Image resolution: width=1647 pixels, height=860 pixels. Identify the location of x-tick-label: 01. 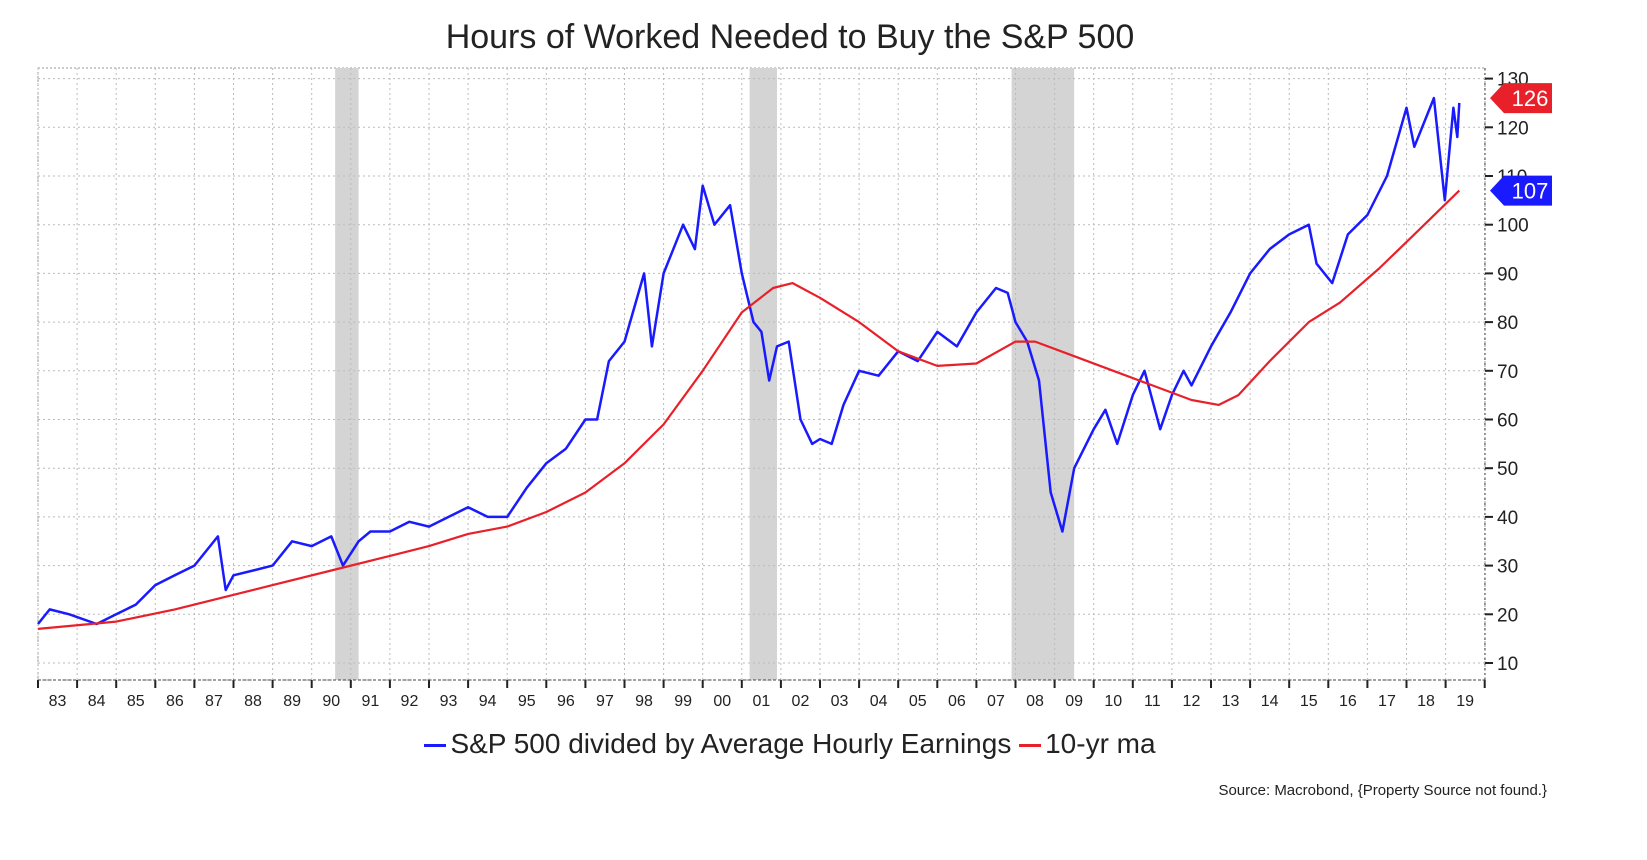
(761, 701).